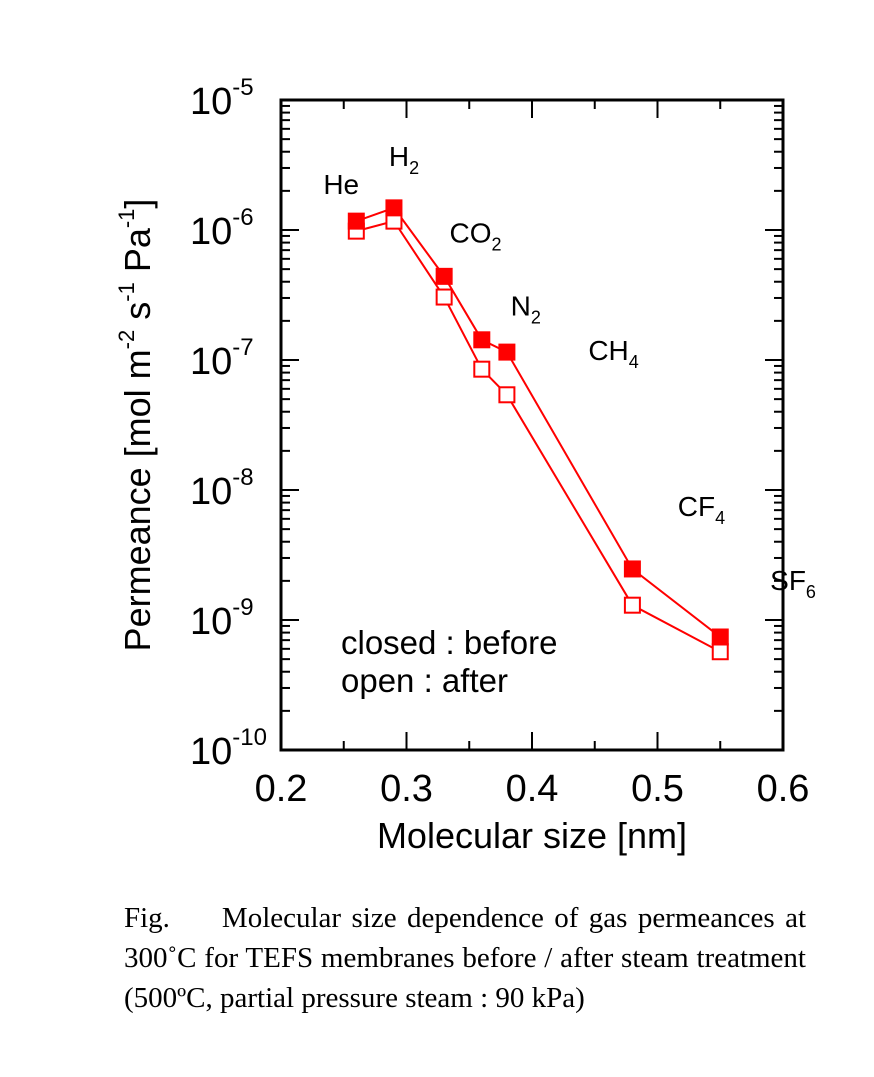 This screenshot has width=874, height=1077. What do you see at coordinates (532, 789) in the screenshot?
I see `x-tick-label: 0.4` at bounding box center [532, 789].